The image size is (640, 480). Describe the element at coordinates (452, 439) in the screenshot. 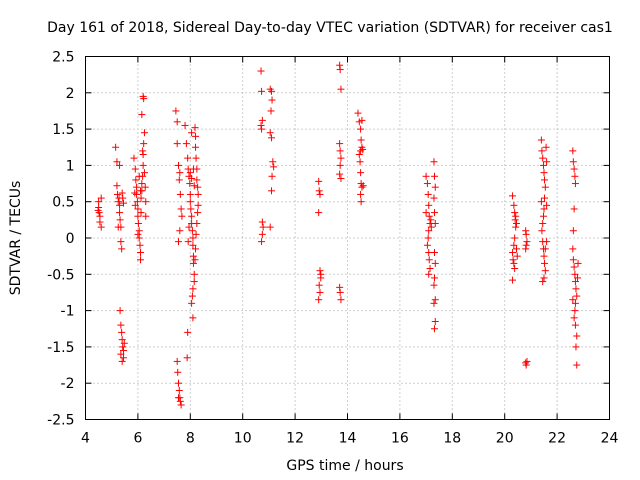

I see `x-tick-label: 18` at that location.